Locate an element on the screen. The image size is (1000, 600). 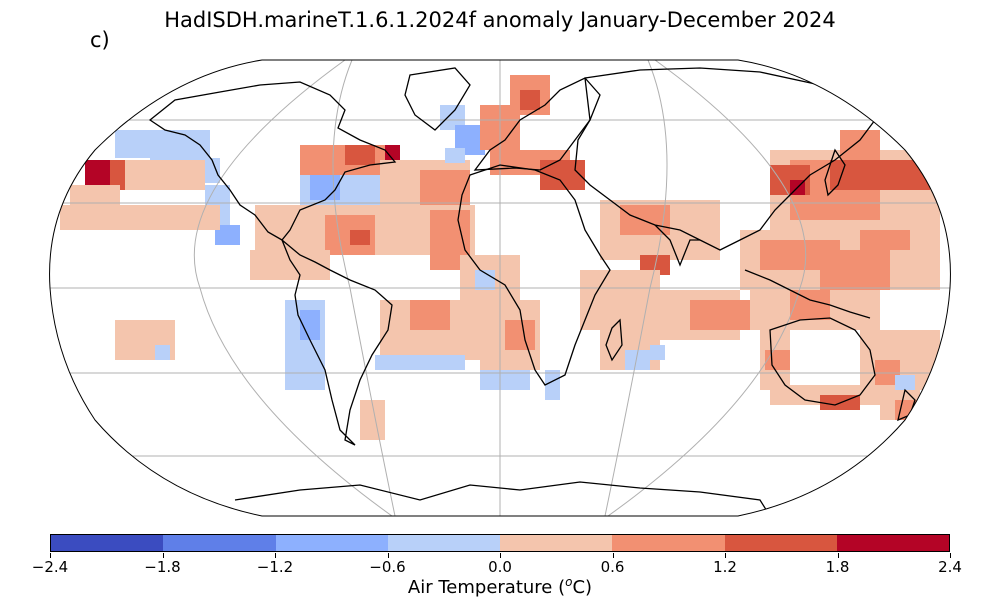
japan is located at coordinates (835, 172).